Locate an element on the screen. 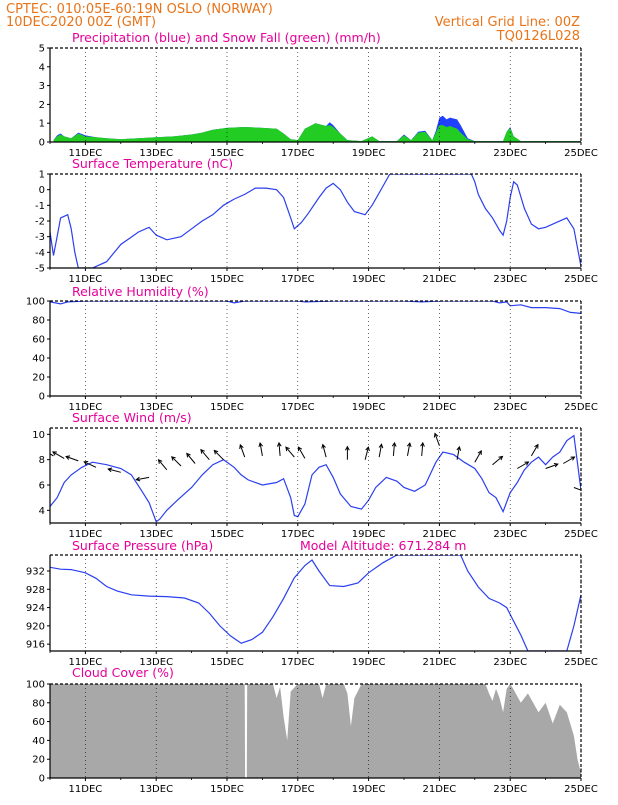 Image resolution: width=618 pixels, height=805 pixels. series-wind-speed is located at coordinates (315, 478).